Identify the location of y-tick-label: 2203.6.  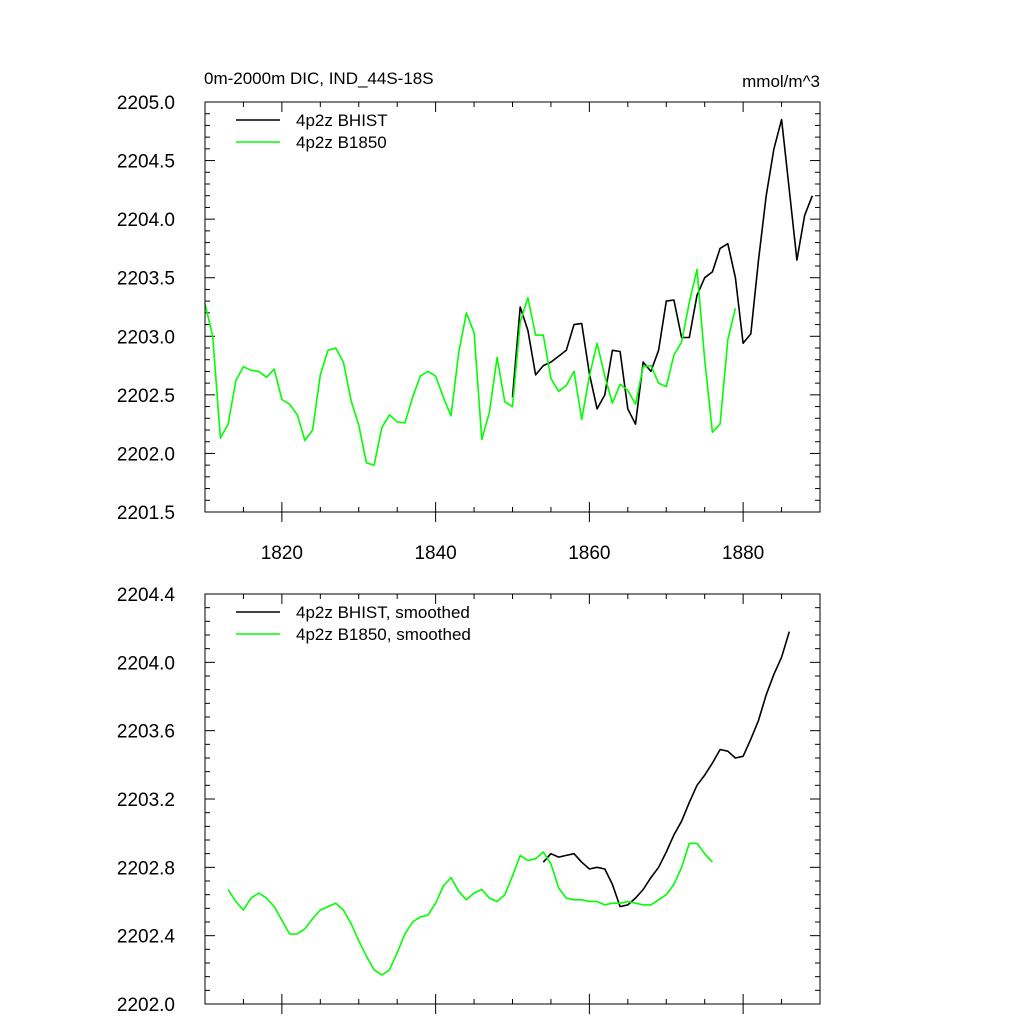
(146, 732).